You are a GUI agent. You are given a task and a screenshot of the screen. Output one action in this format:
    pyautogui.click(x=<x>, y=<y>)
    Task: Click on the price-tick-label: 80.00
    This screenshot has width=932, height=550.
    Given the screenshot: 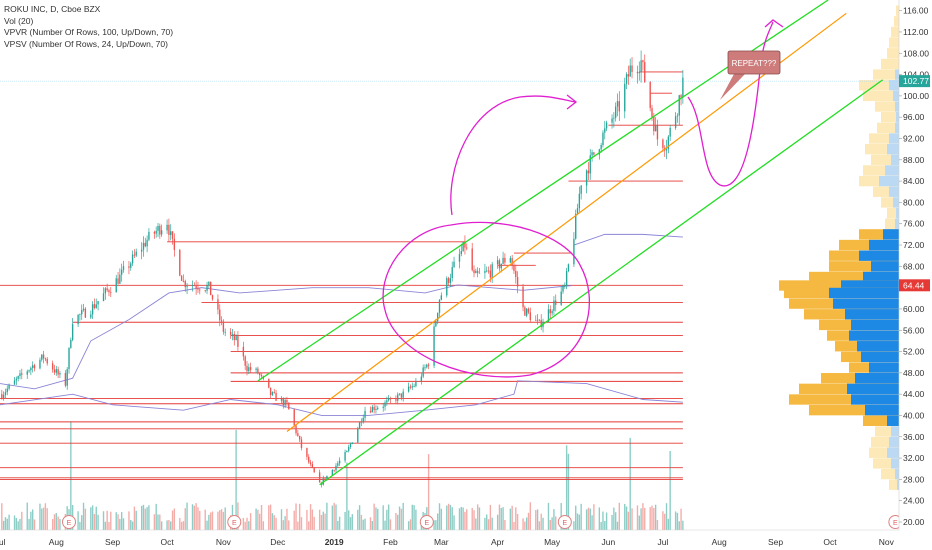 What is the action you would take?
    pyautogui.click(x=914, y=202)
    